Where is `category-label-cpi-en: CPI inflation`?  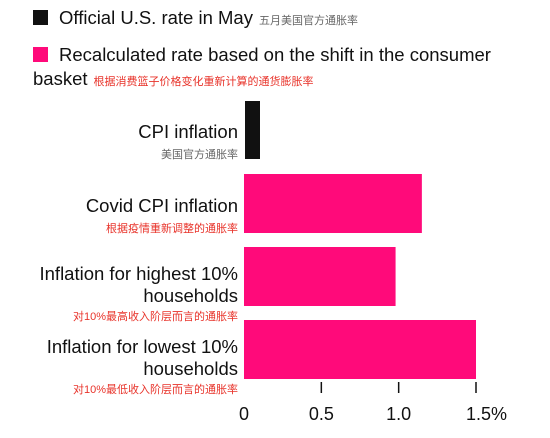
category-label-cpi-en: CPI inflation is located at coordinates (188, 131).